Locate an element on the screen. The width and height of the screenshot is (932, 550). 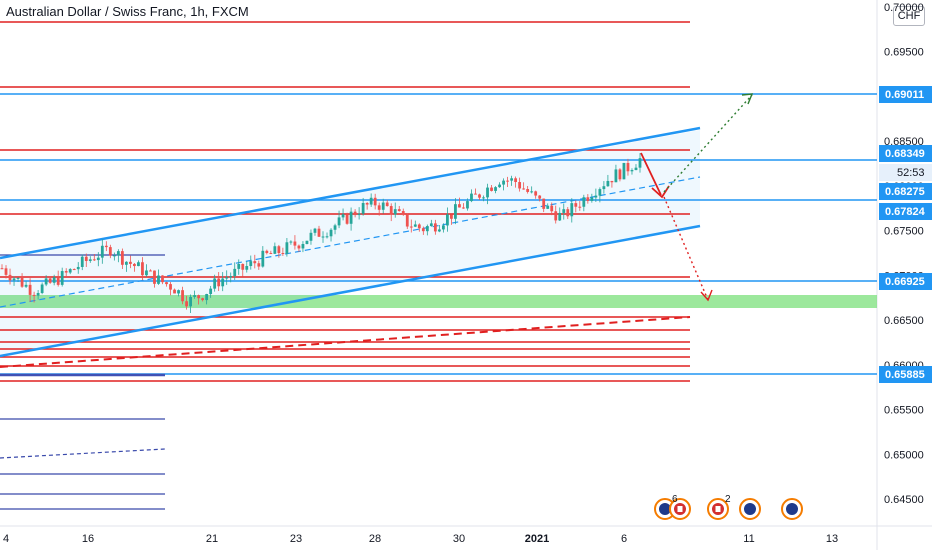
time-axis: 4 16 21 23 28 30 2021 6 11 13 is located at coordinates (420, 539).